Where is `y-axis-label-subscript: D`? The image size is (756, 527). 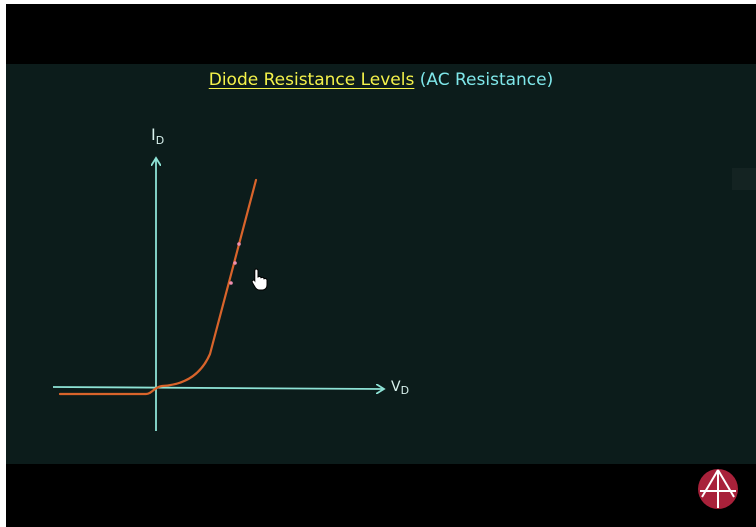
y-axis-label-subscript: D is located at coordinates (160, 140).